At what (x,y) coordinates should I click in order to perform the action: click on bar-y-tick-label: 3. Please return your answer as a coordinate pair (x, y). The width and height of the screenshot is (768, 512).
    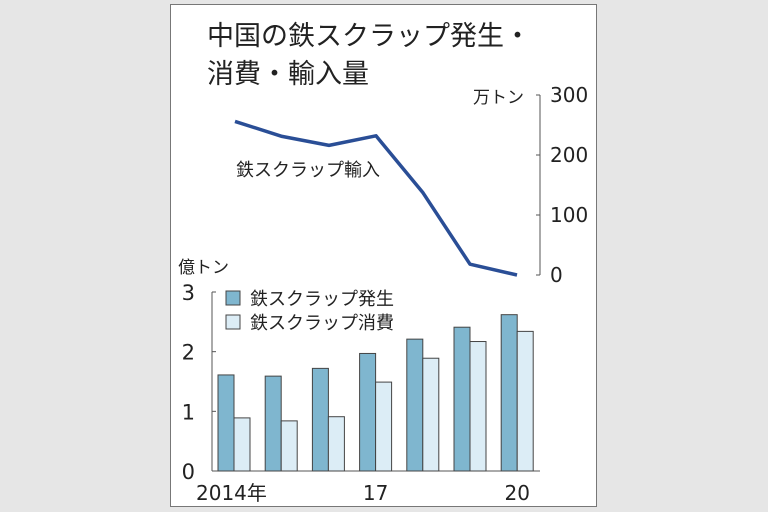
    Looking at the image, I should click on (188, 293).